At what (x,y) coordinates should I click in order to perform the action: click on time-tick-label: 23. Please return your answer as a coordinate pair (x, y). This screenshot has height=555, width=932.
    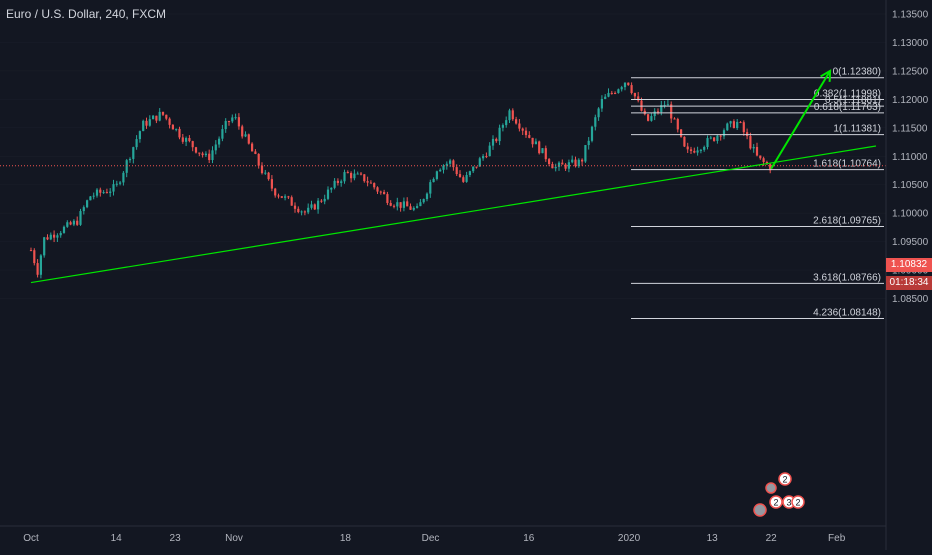
    Looking at the image, I should click on (176, 538).